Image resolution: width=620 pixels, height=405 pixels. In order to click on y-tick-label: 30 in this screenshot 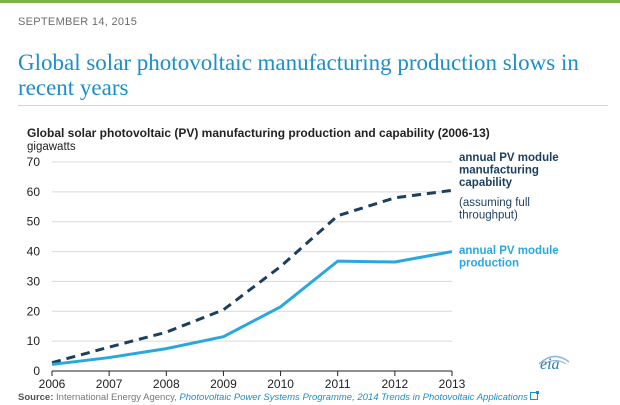, I will do `click(34, 281)`.